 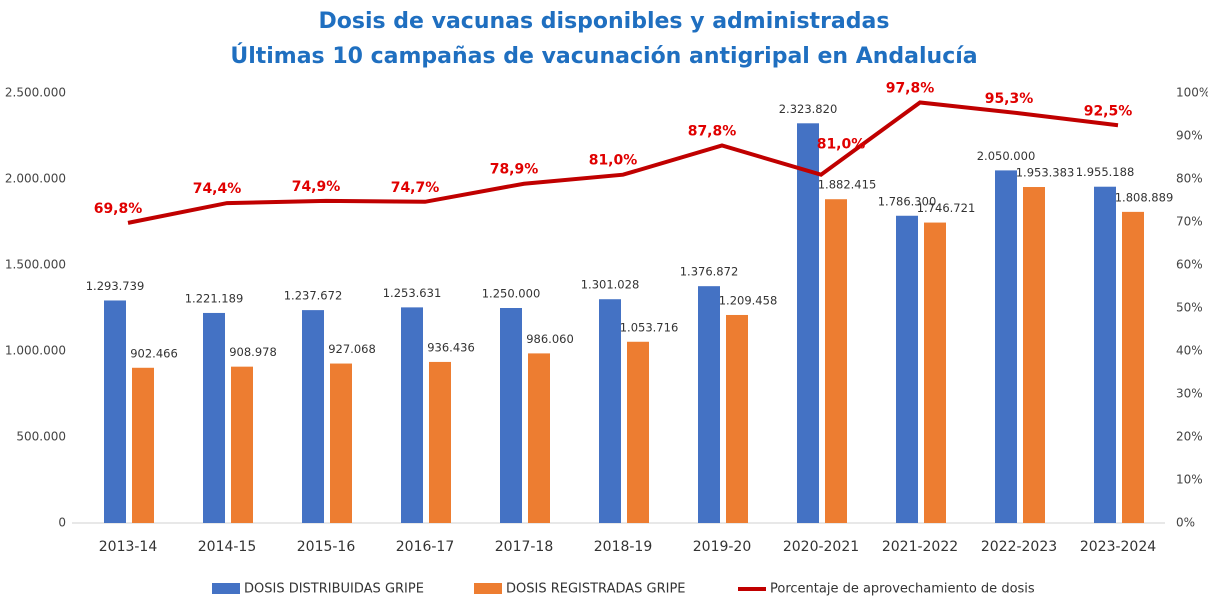 What do you see at coordinates (623, 547) in the screenshot?
I see `x-tick-label: 2018-19` at bounding box center [623, 547].